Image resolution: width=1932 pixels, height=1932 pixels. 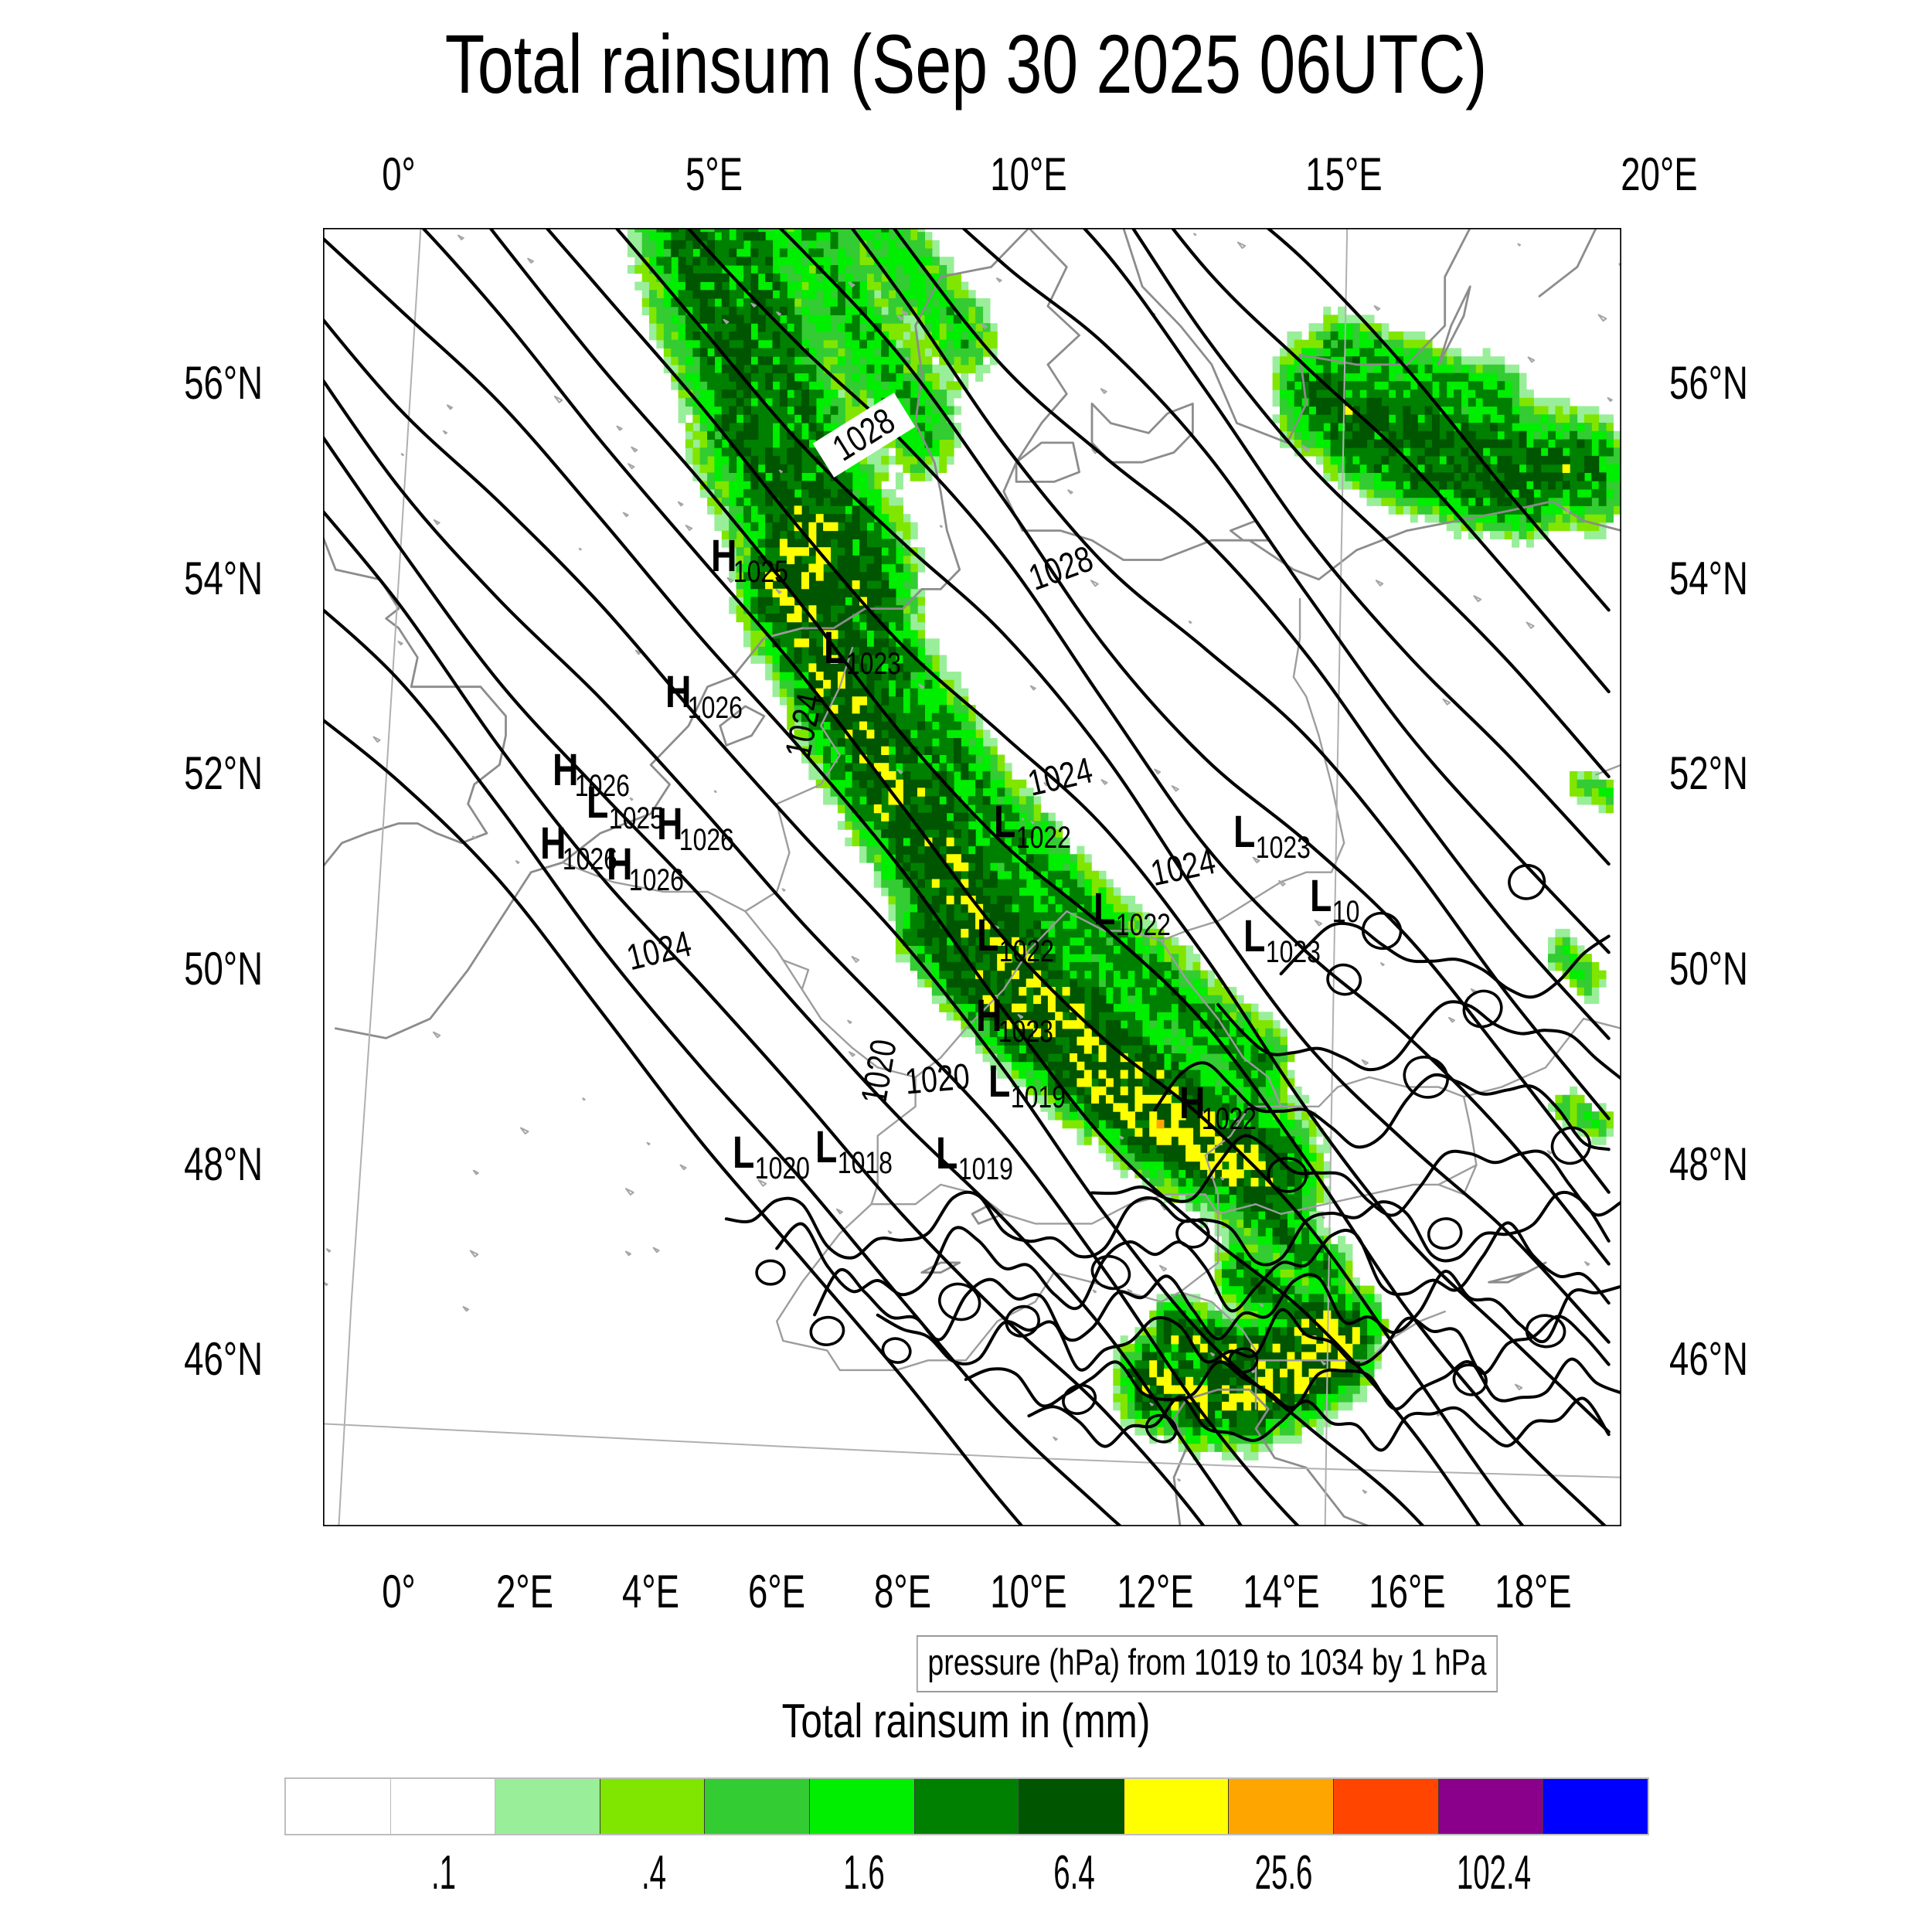 I want to click on axis-left-label: 52°N, so click(x=223, y=773).